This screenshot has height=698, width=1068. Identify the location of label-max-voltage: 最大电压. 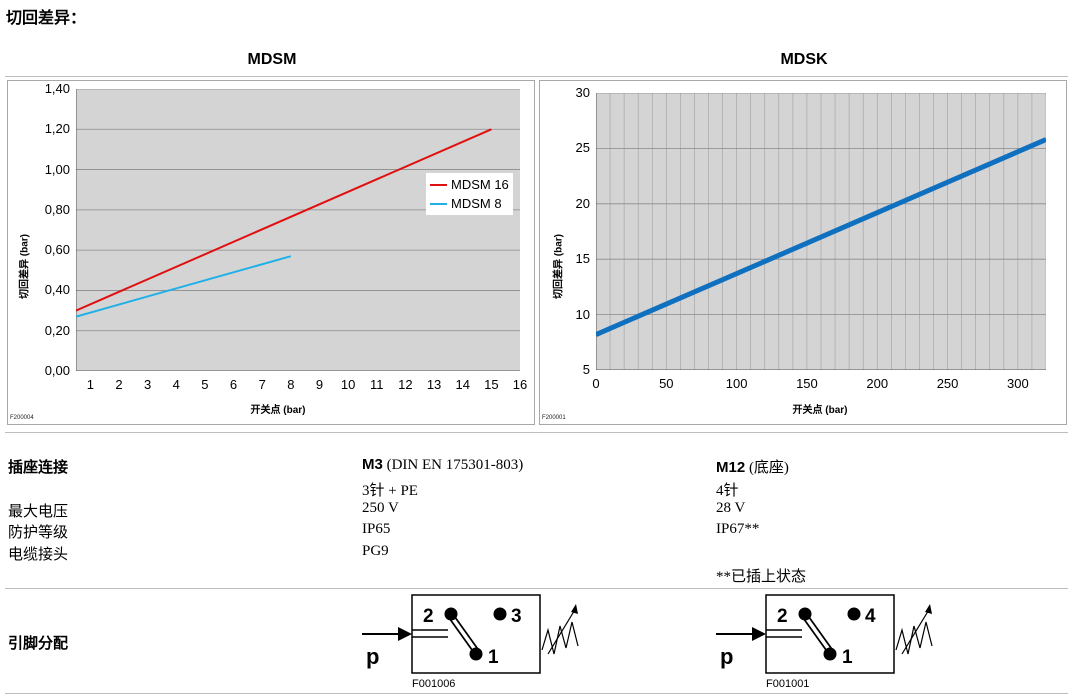
(38, 512).